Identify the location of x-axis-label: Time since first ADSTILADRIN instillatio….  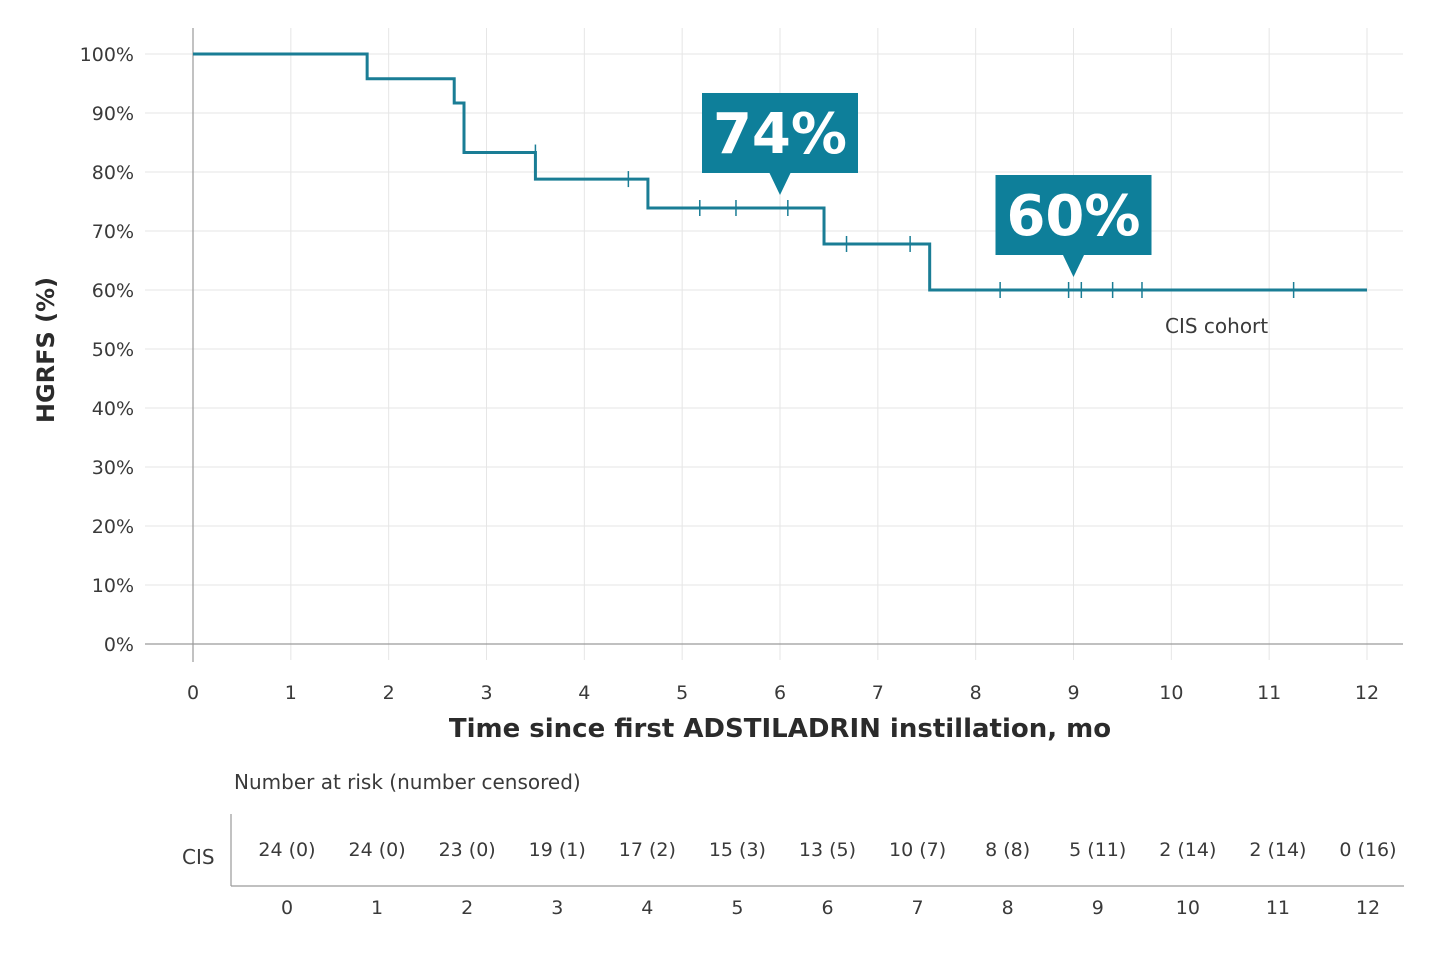
(780, 729).